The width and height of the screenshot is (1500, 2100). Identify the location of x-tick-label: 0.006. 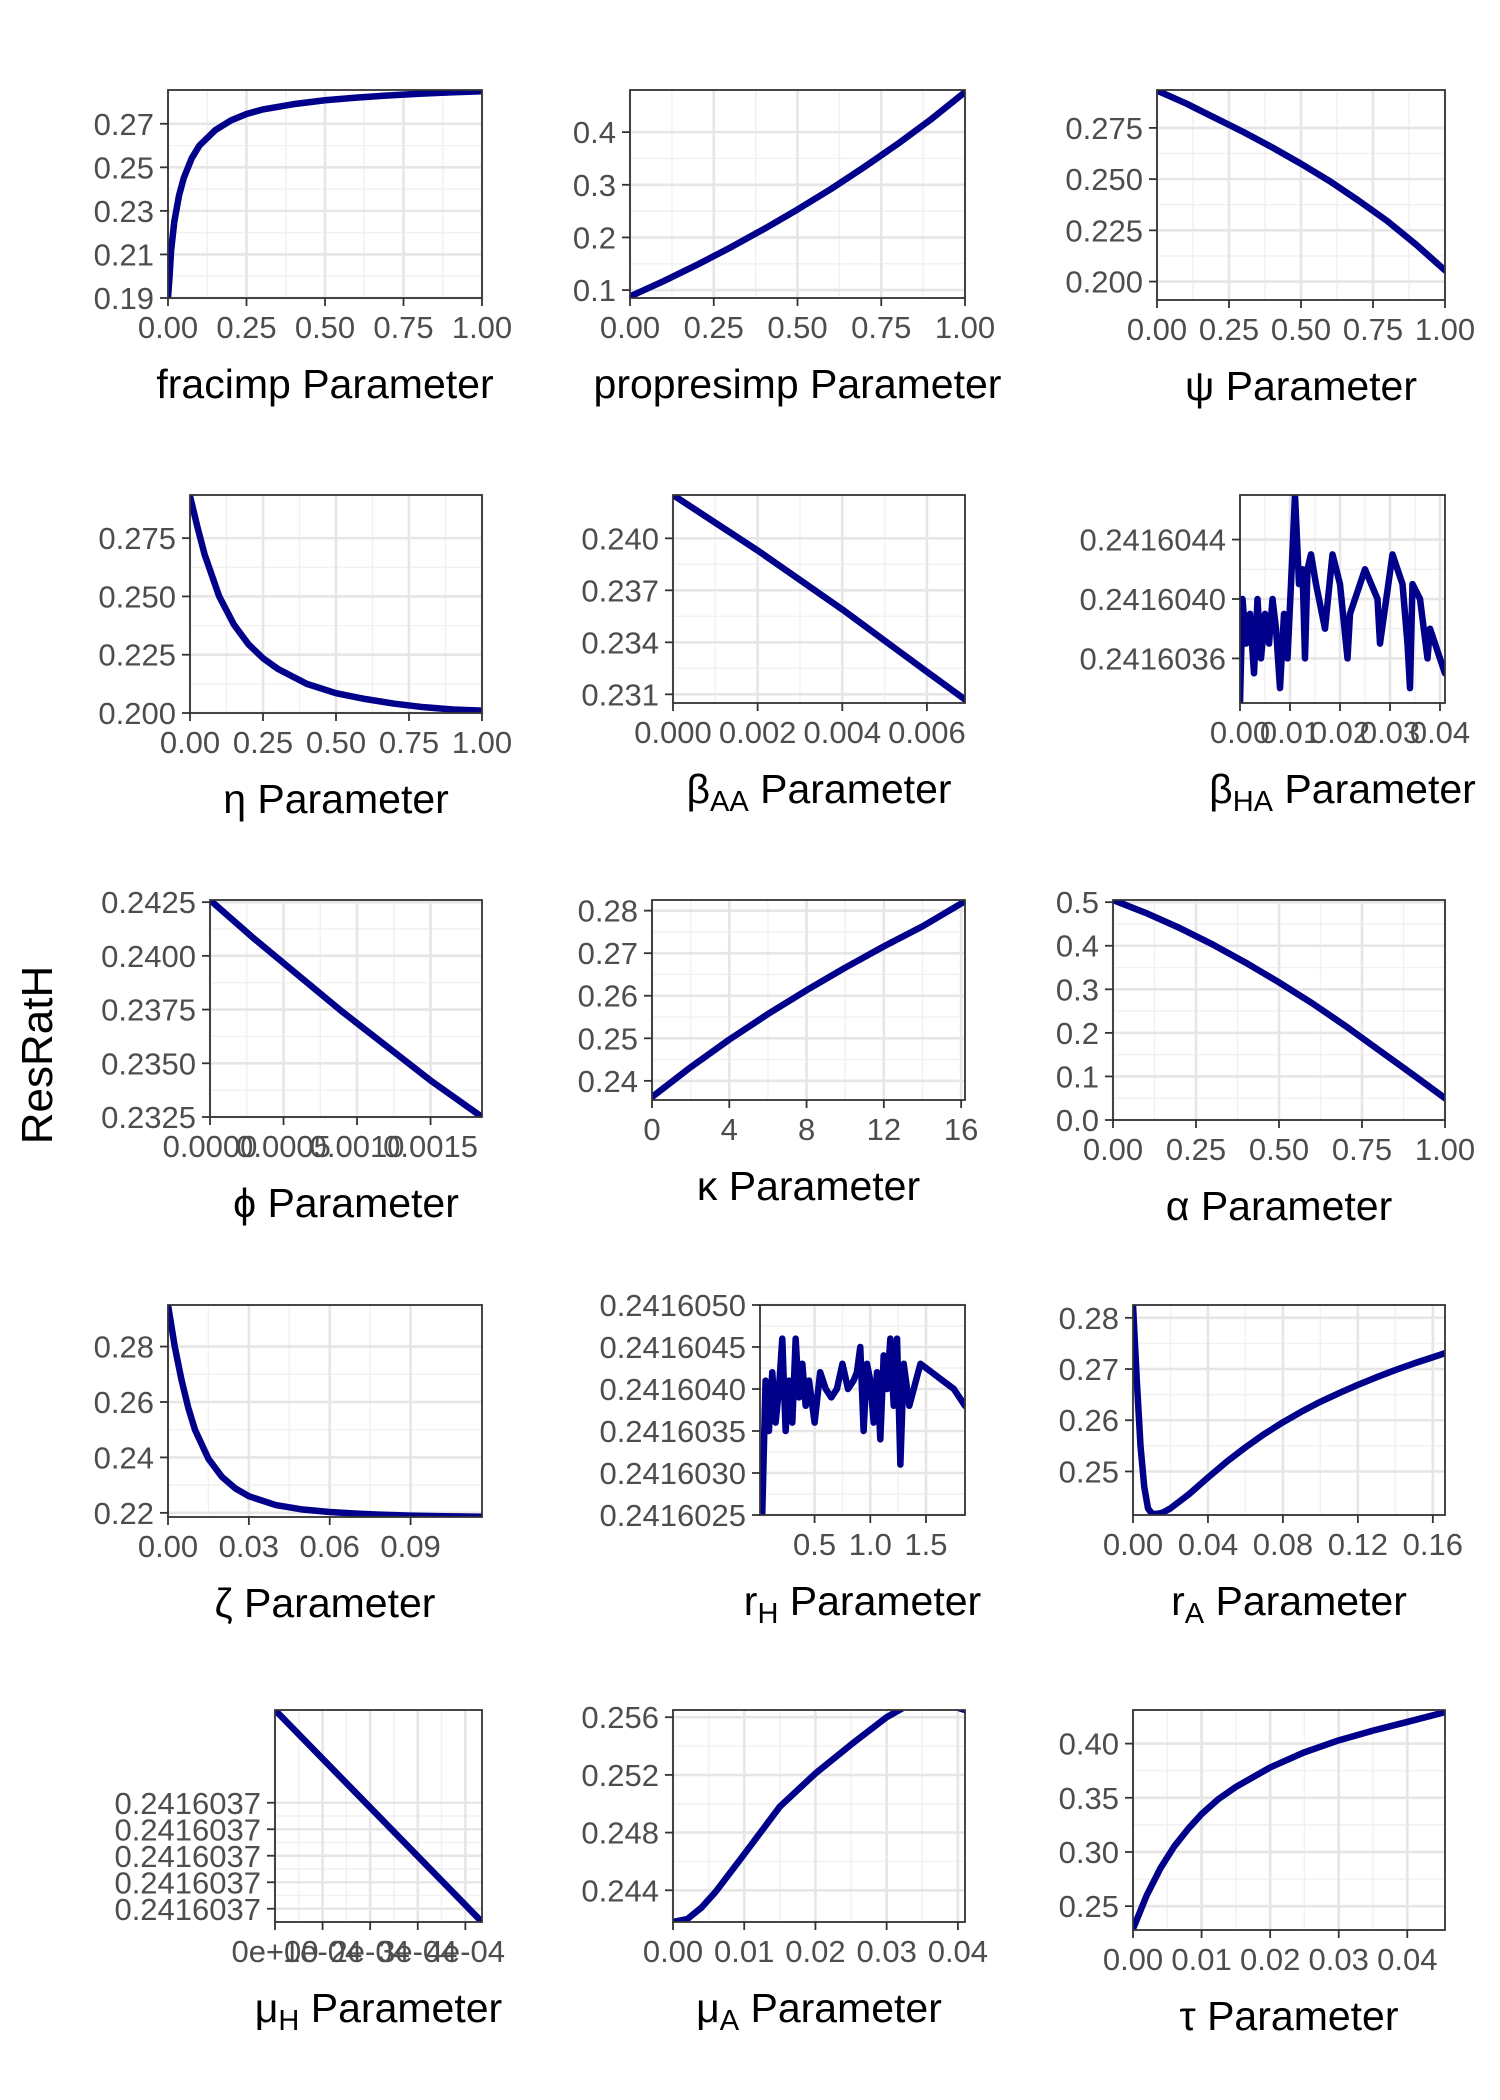
(927, 732).